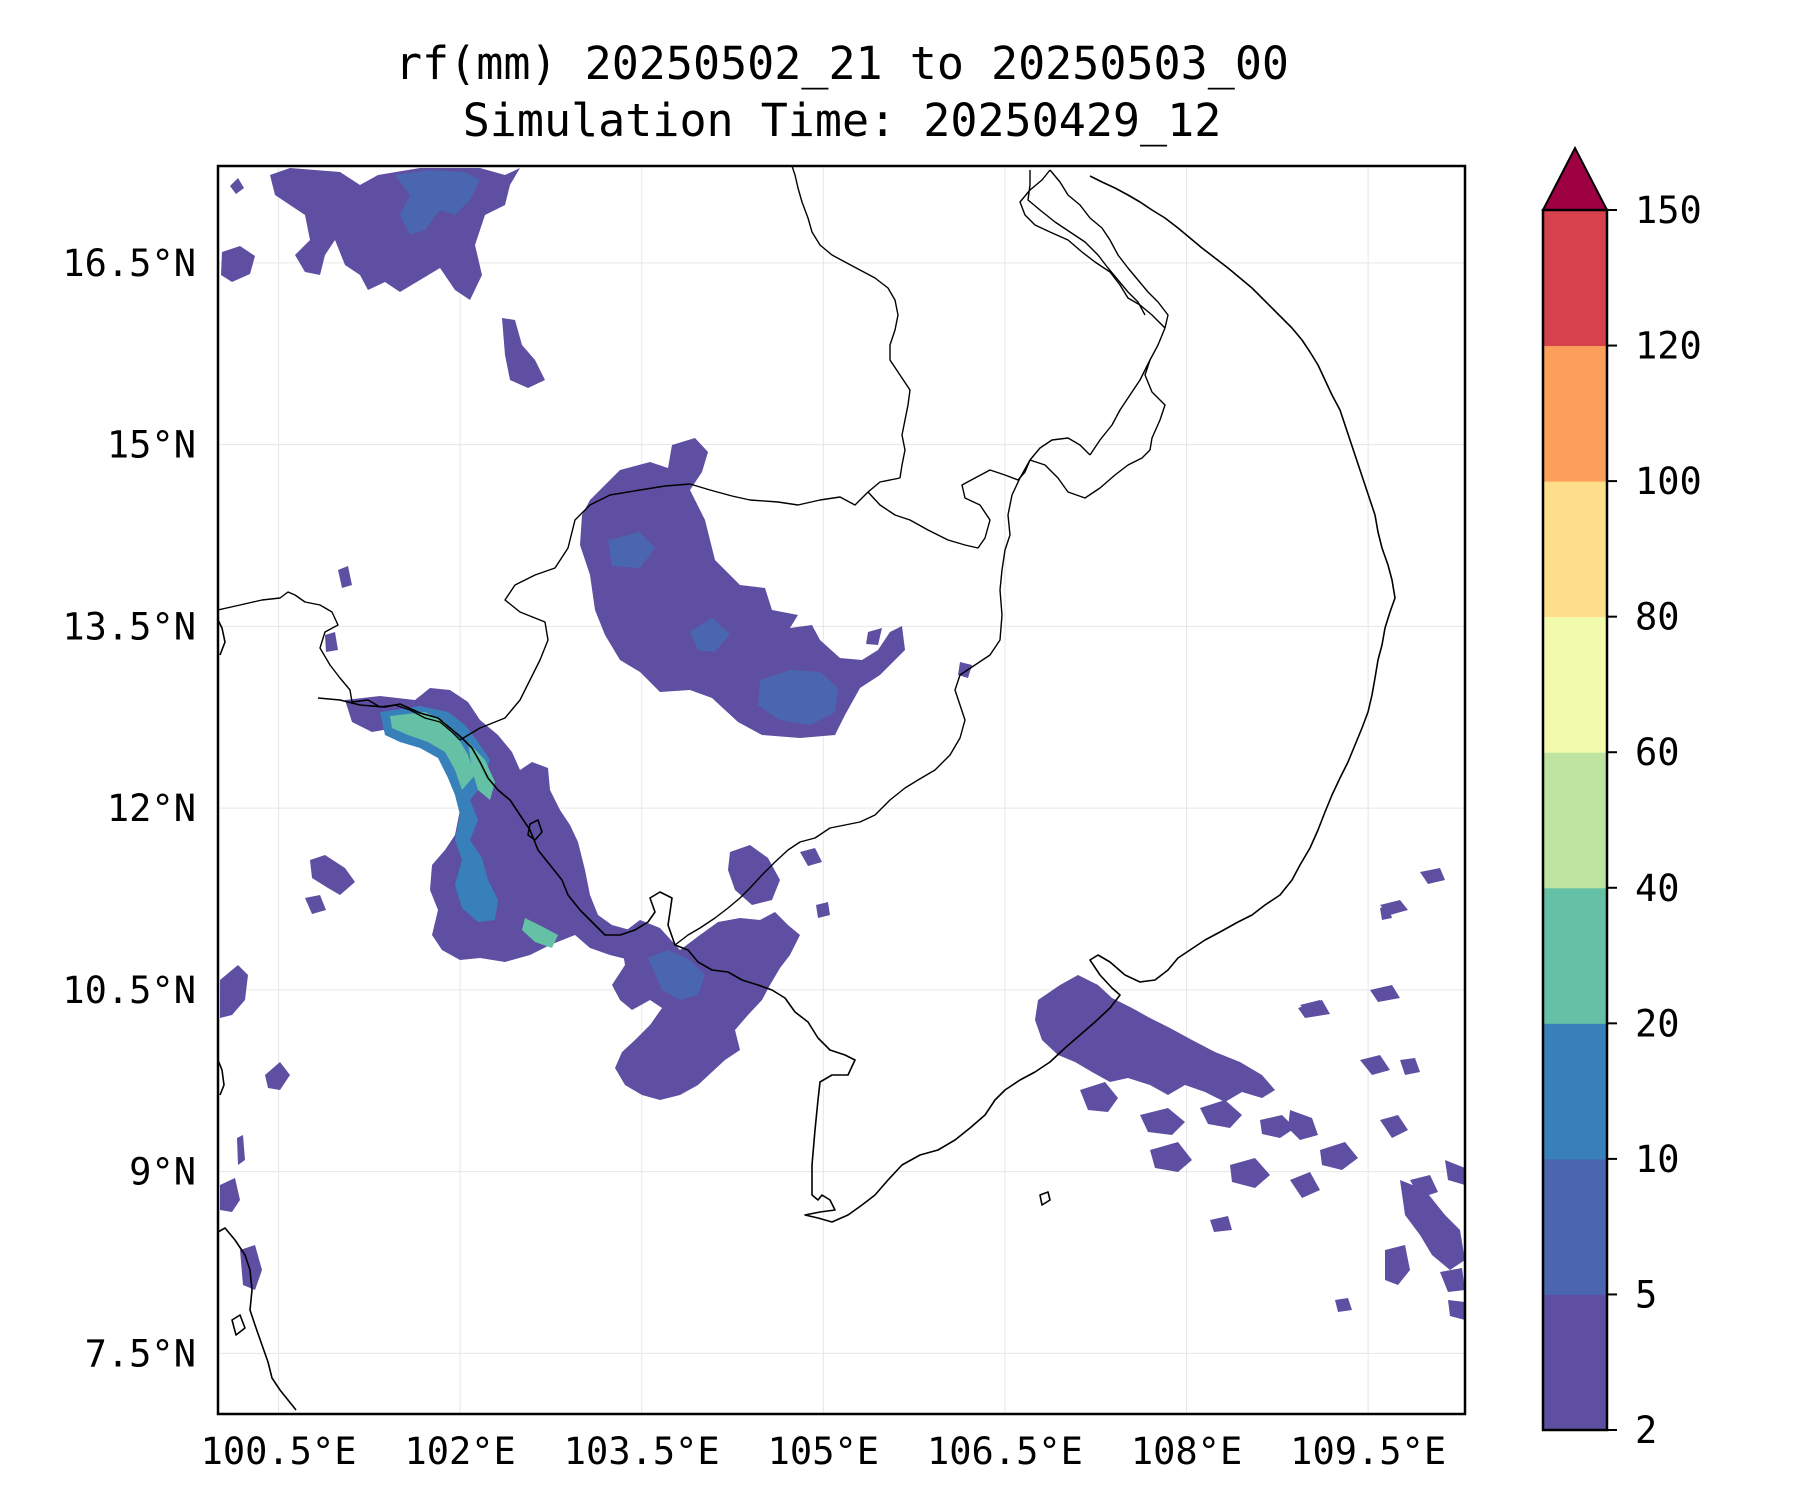 This screenshot has width=1800, height=1500. Describe the element at coordinates (222, 637) in the screenshot. I see `coastline-west` at that location.